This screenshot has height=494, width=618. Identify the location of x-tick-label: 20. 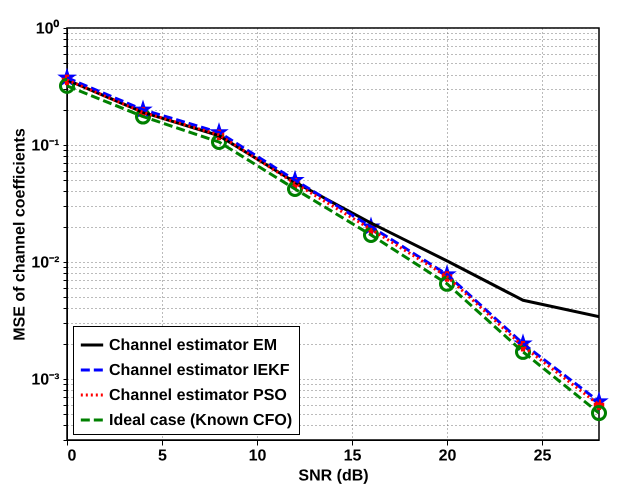
(447, 456).